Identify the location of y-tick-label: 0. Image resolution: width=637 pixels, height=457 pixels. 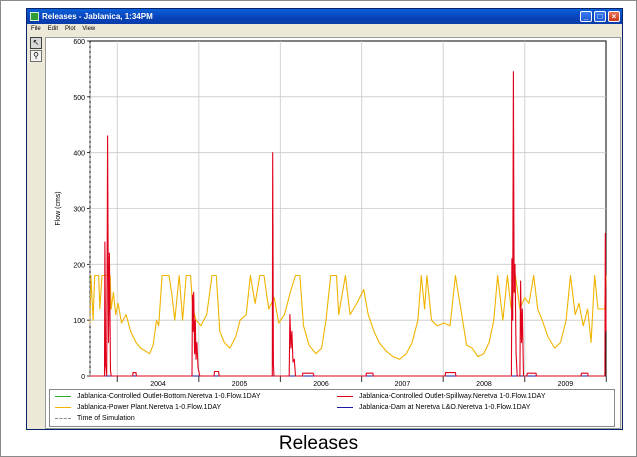
(83, 377).